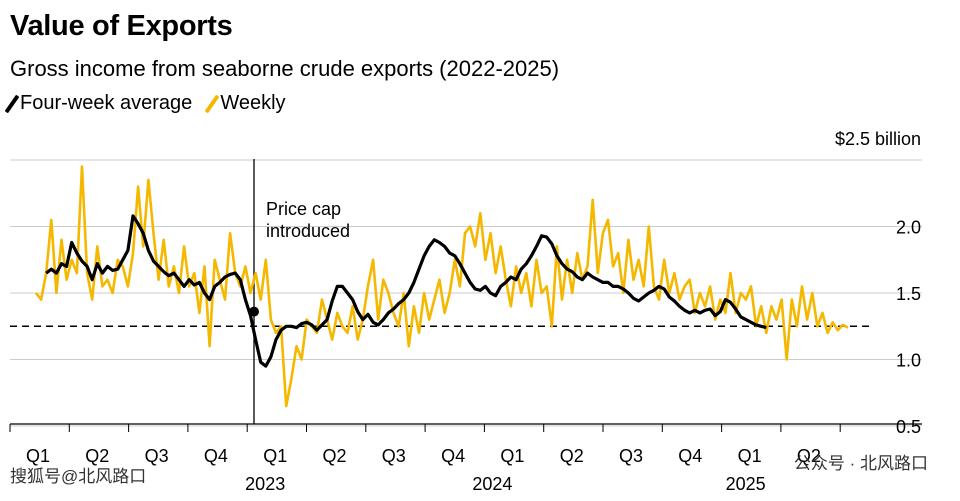 Image resolution: width=960 pixels, height=501 pixels. What do you see at coordinates (254, 311) in the screenshot?
I see `price-cap-marker` at bounding box center [254, 311].